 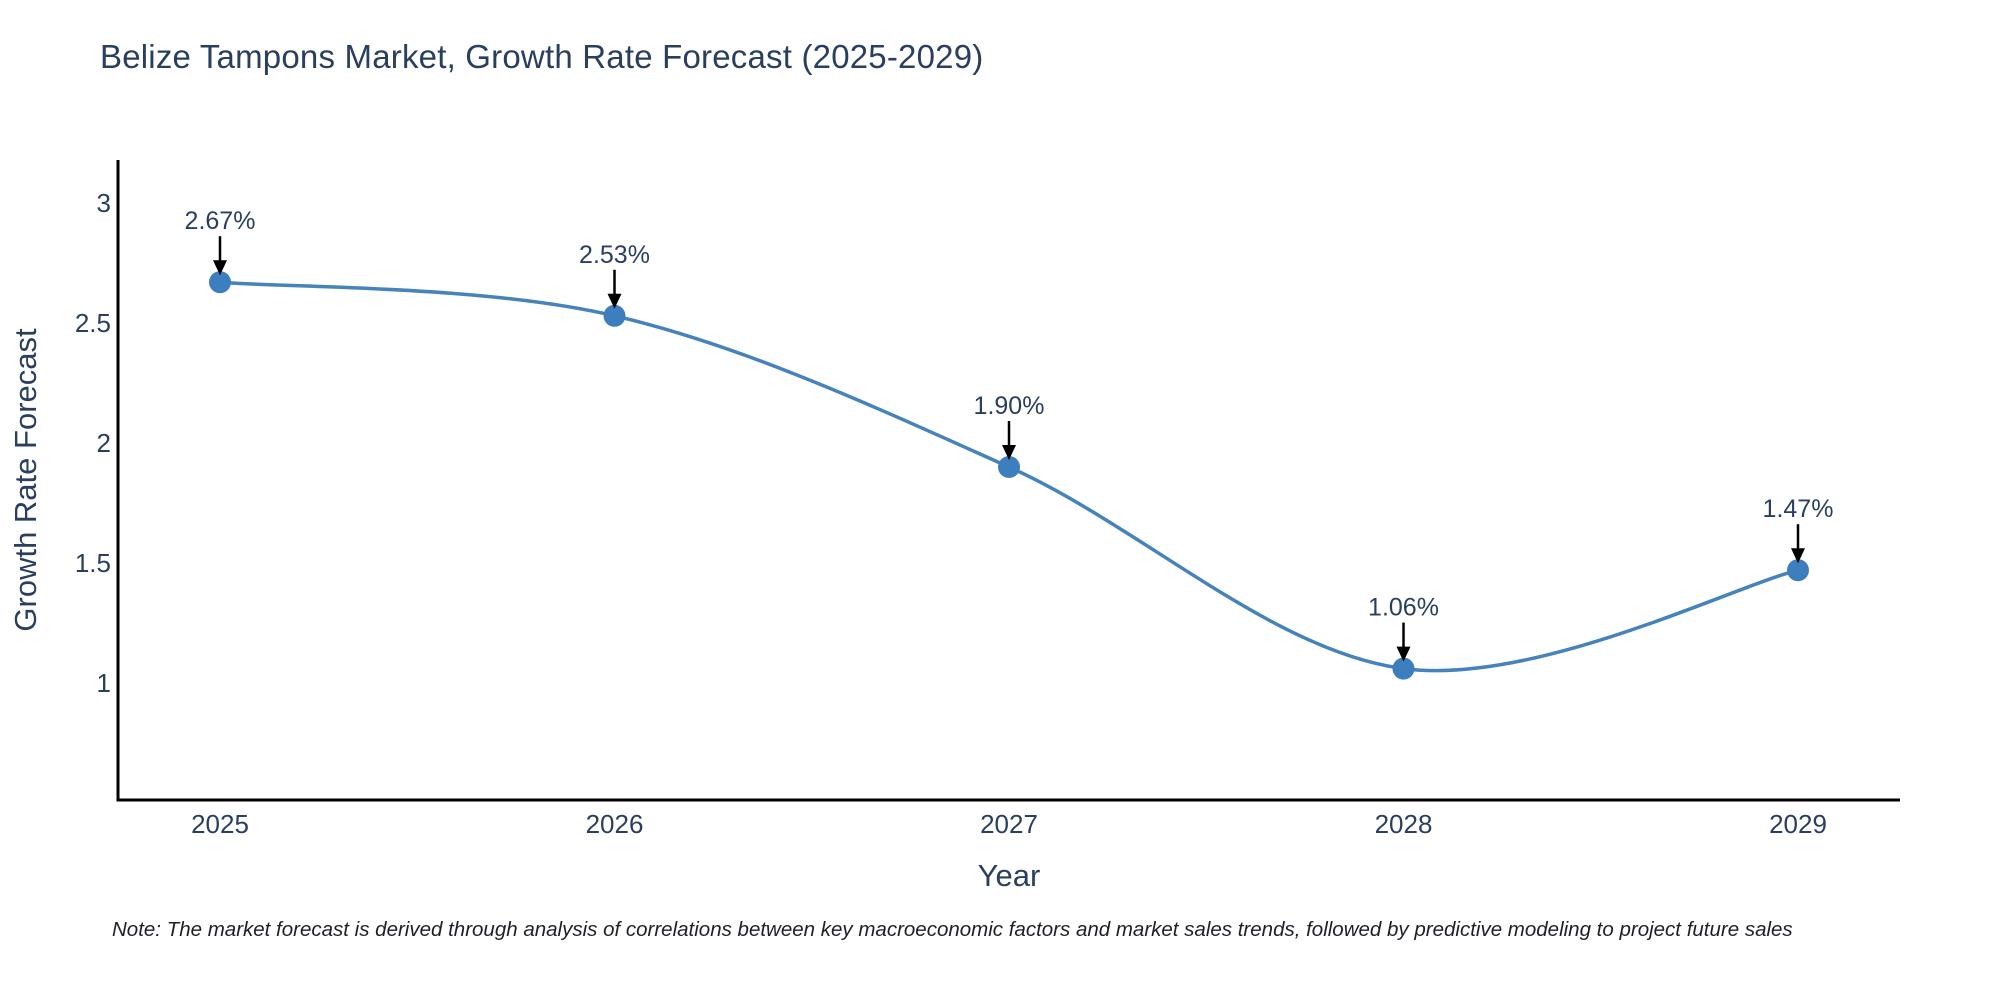 I want to click on x-tick-label: 2026, so click(x=615, y=824).